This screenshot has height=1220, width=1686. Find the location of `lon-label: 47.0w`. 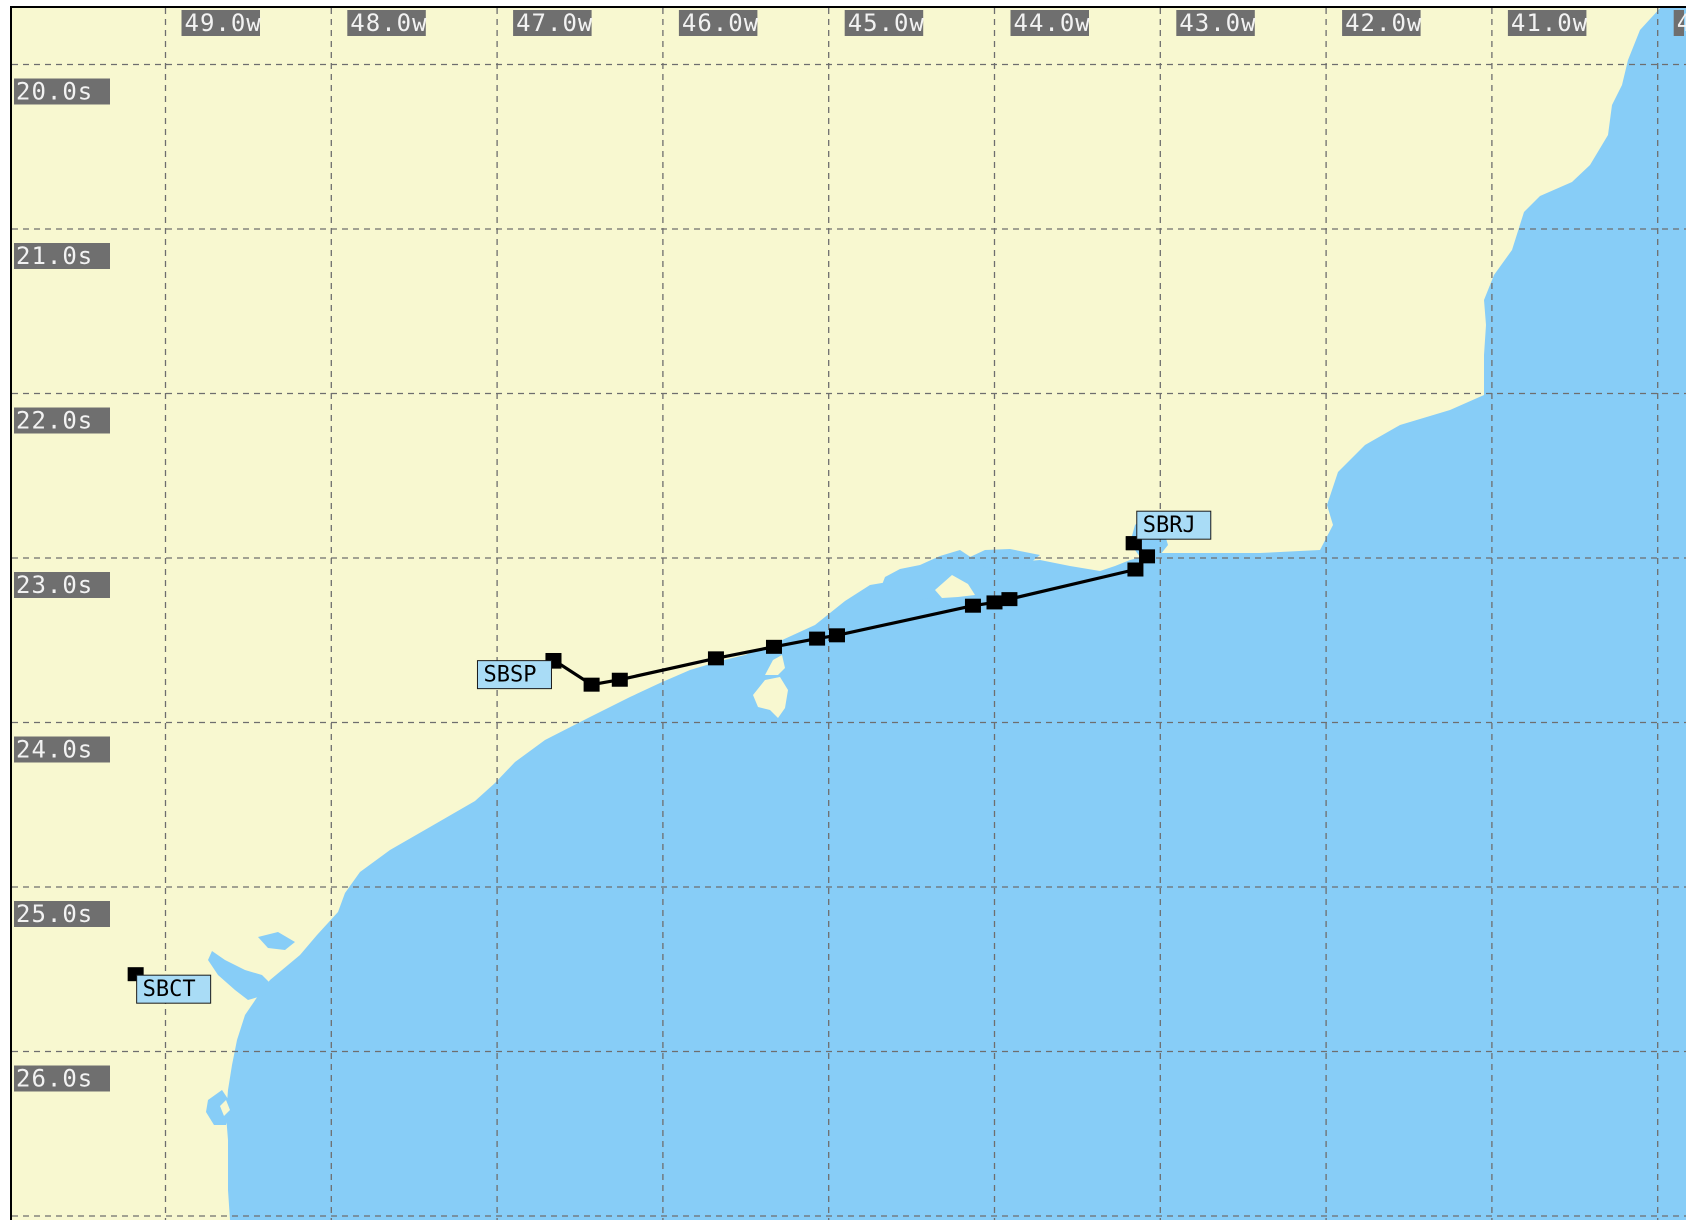

lon-label: 47.0w is located at coordinates (554, 23).